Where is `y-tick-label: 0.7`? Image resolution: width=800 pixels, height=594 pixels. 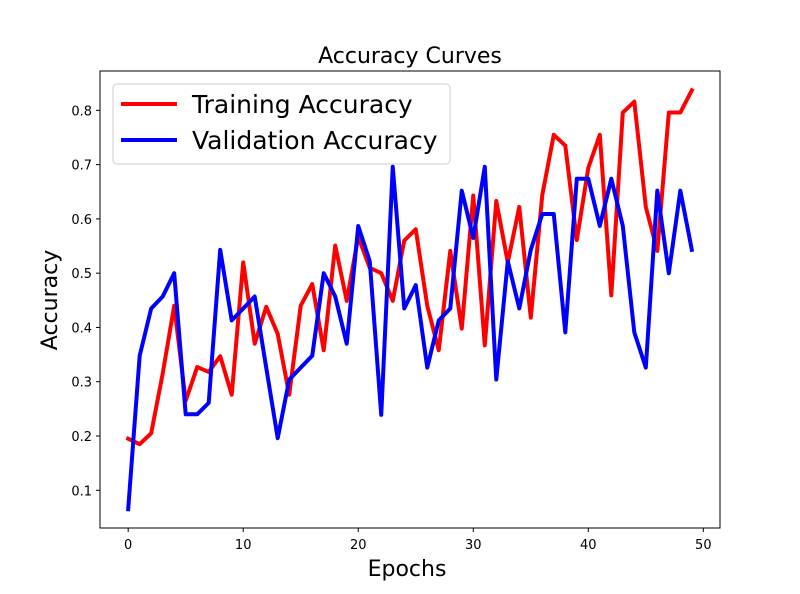
y-tick-label: 0.7 is located at coordinates (81, 166).